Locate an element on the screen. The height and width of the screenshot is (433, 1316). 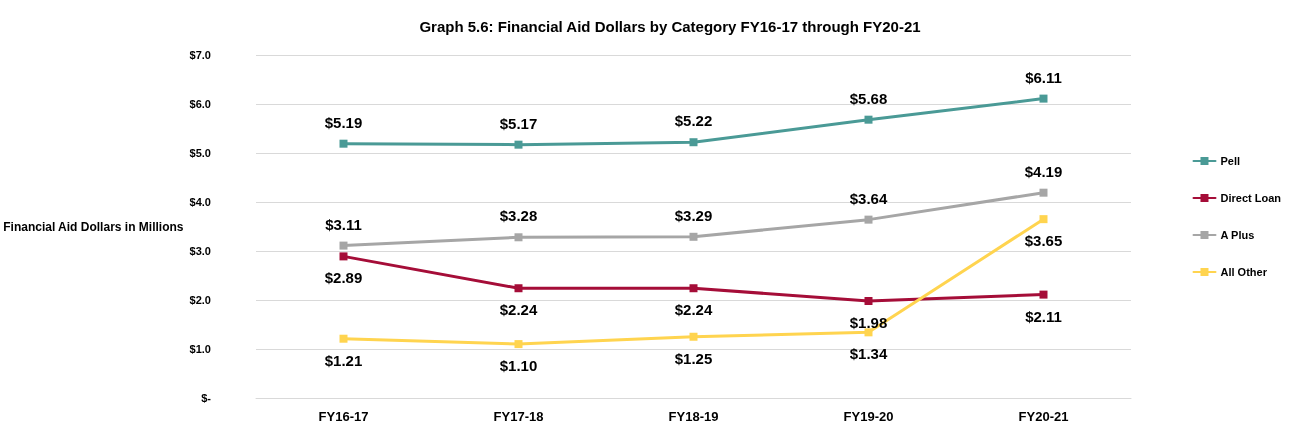
x-tick-label: FY20-21 is located at coordinates (1043, 416).